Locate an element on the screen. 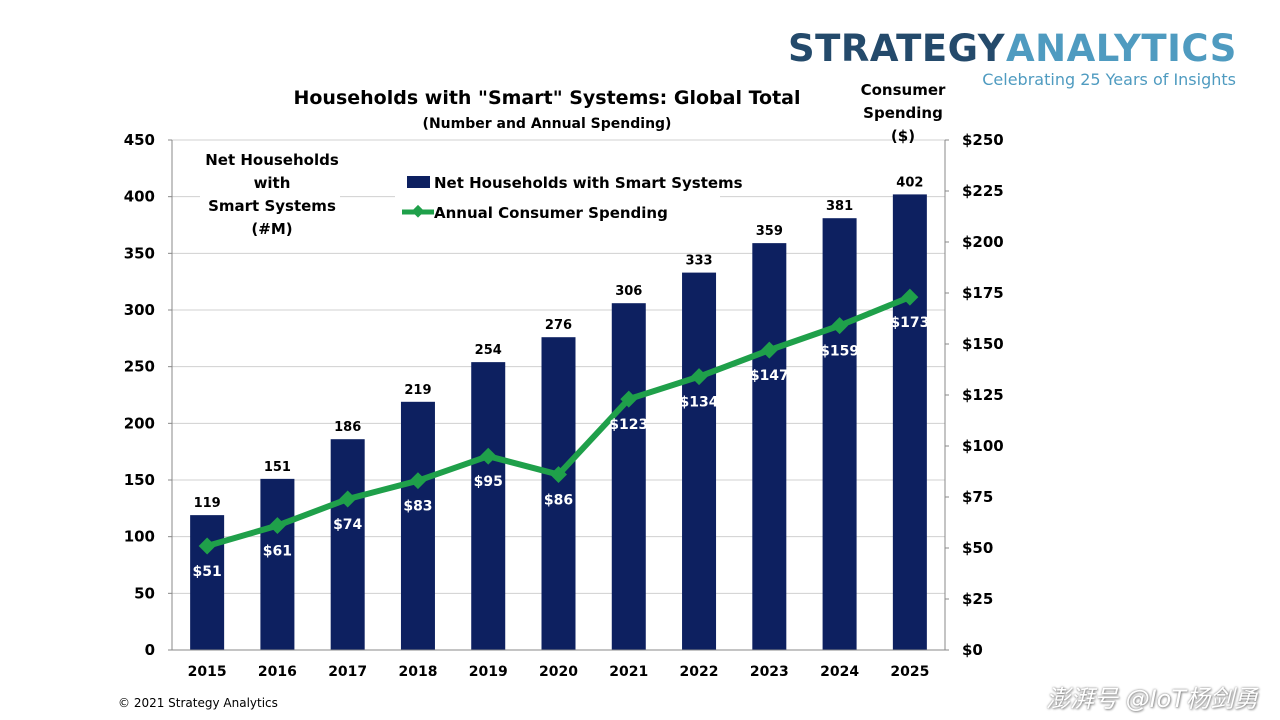  bar-2023 is located at coordinates (769, 446).